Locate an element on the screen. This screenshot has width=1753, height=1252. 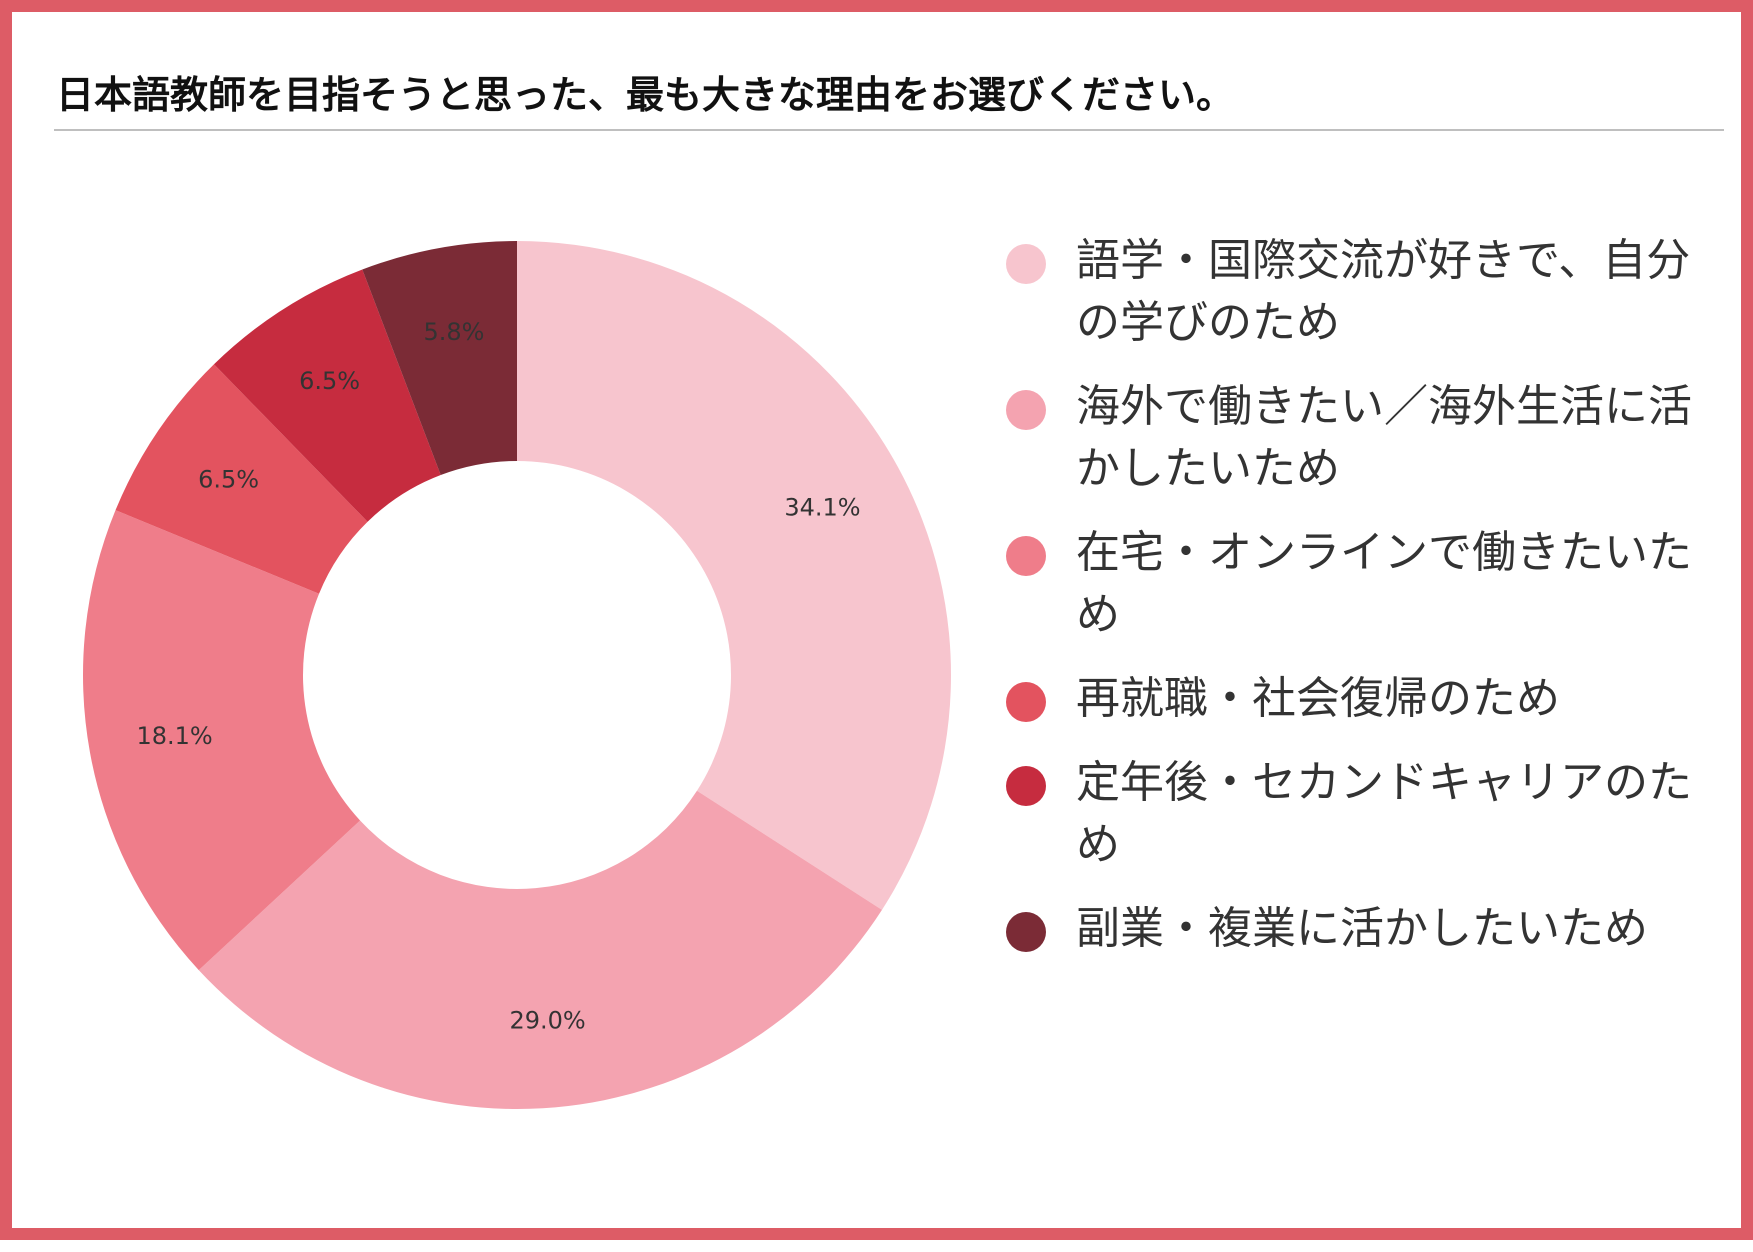
slice-label-6: 5.8% is located at coordinates (453, 332).